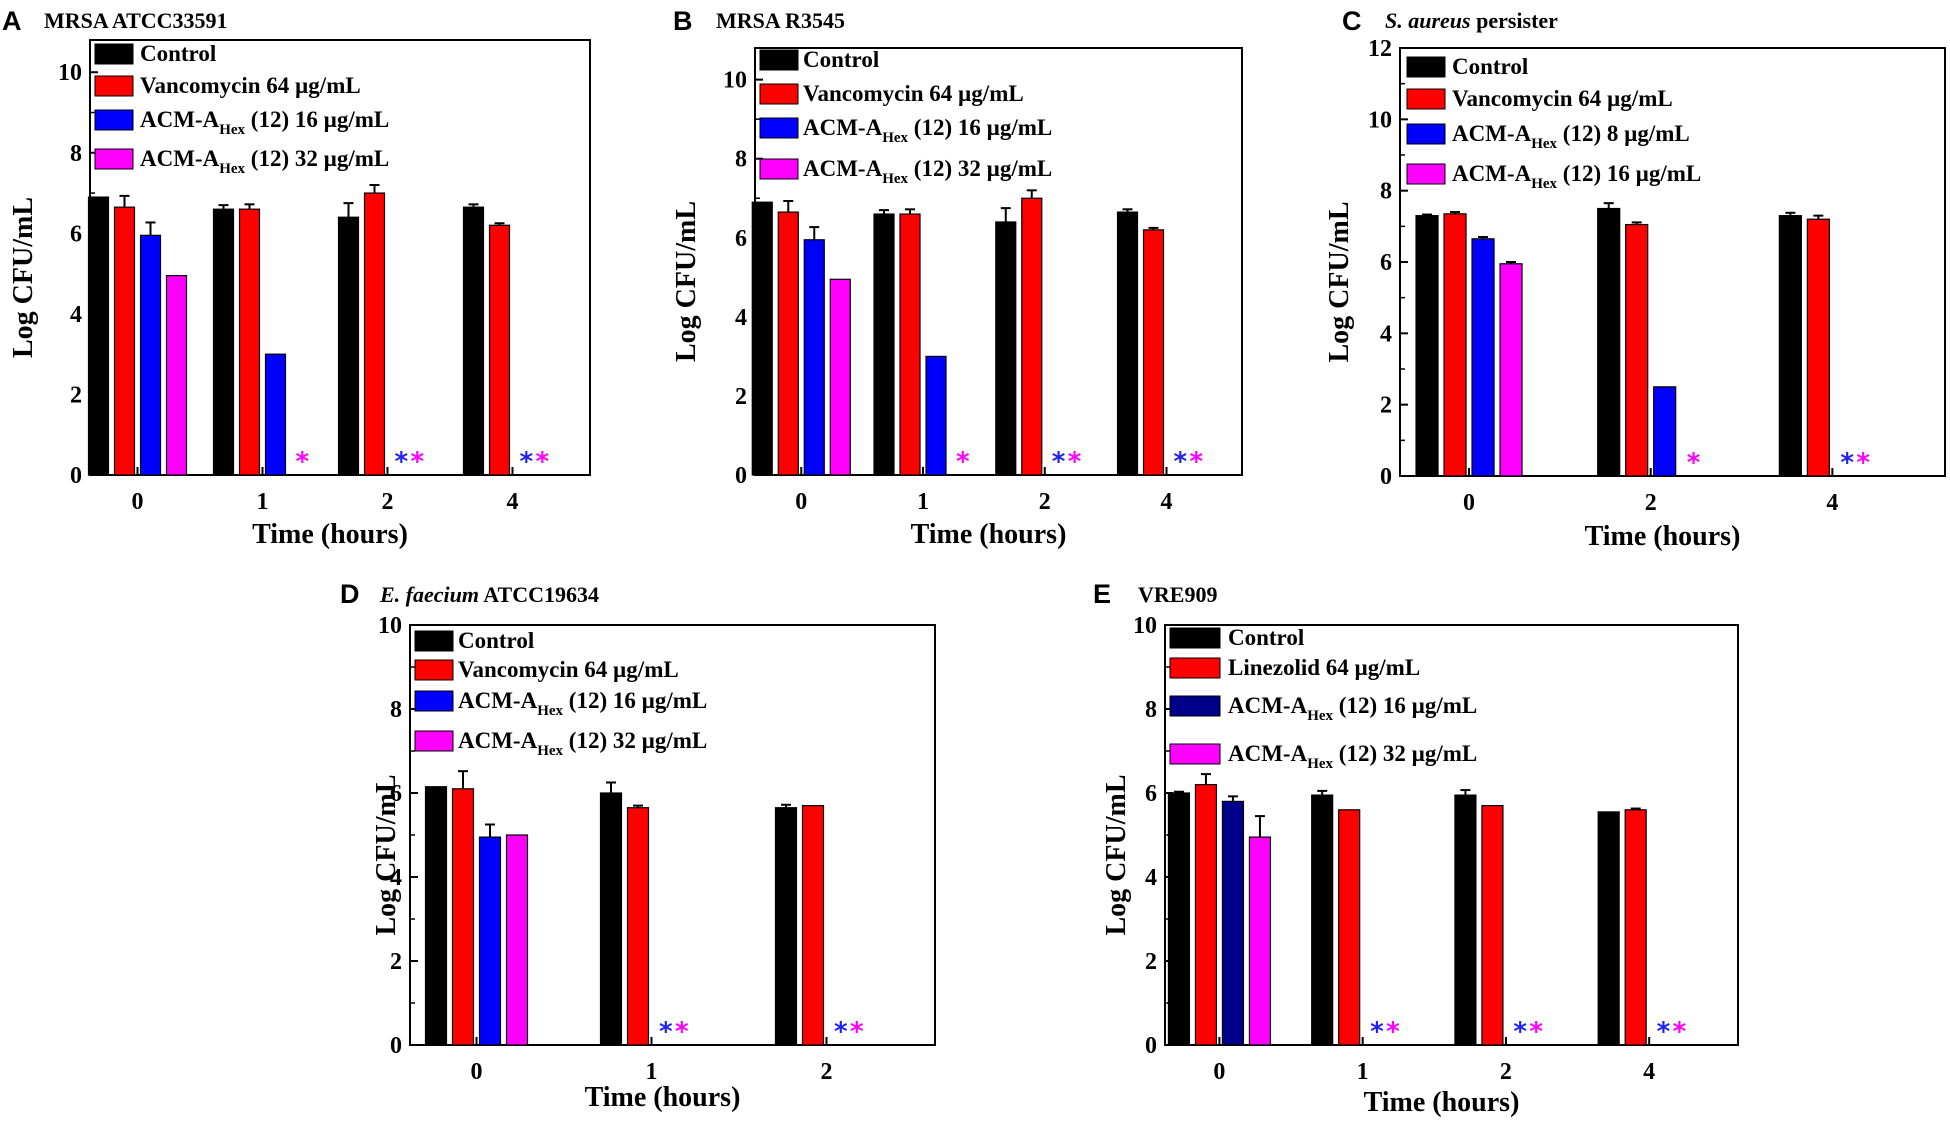 This screenshot has height=1125, width=1950. I want to click on y-tick-label: 4, so click(76, 315).